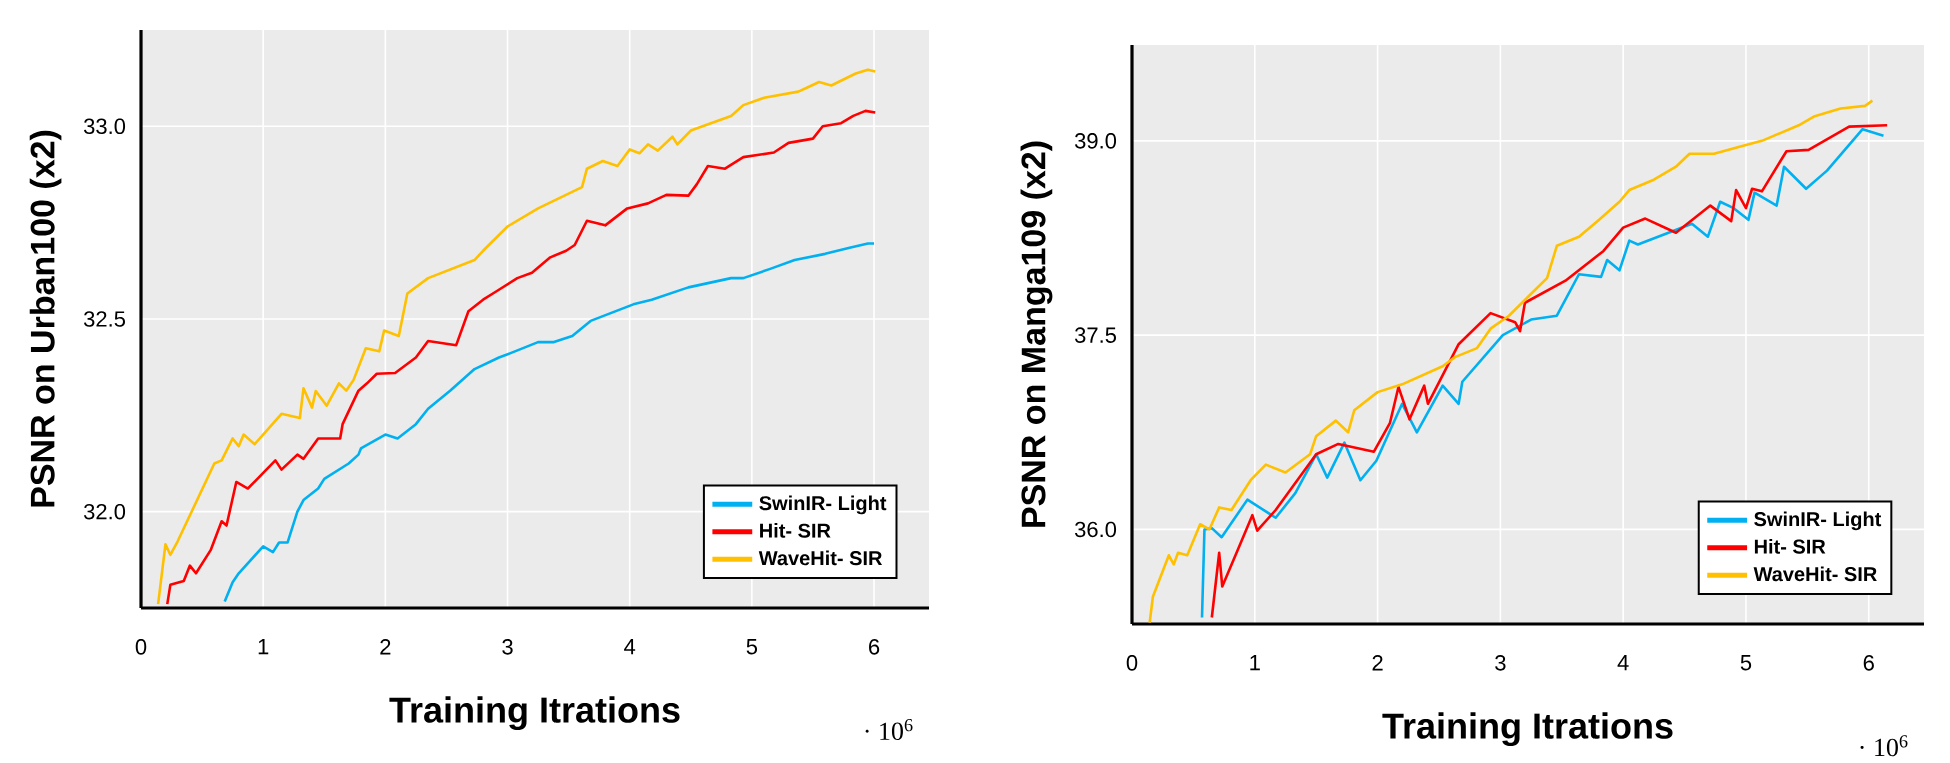  What do you see at coordinates (1095, 141) in the screenshot?
I see `y-tick-label: 39.0` at bounding box center [1095, 141].